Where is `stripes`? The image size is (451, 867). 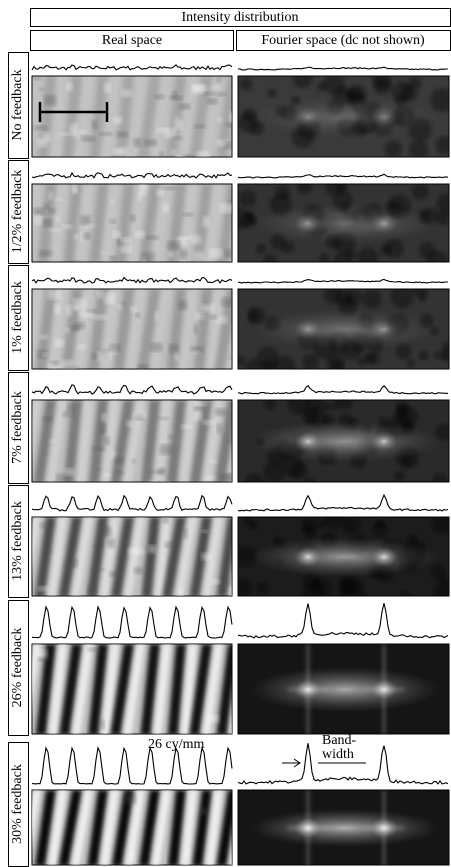
stripes is located at coordinates (132, 329).